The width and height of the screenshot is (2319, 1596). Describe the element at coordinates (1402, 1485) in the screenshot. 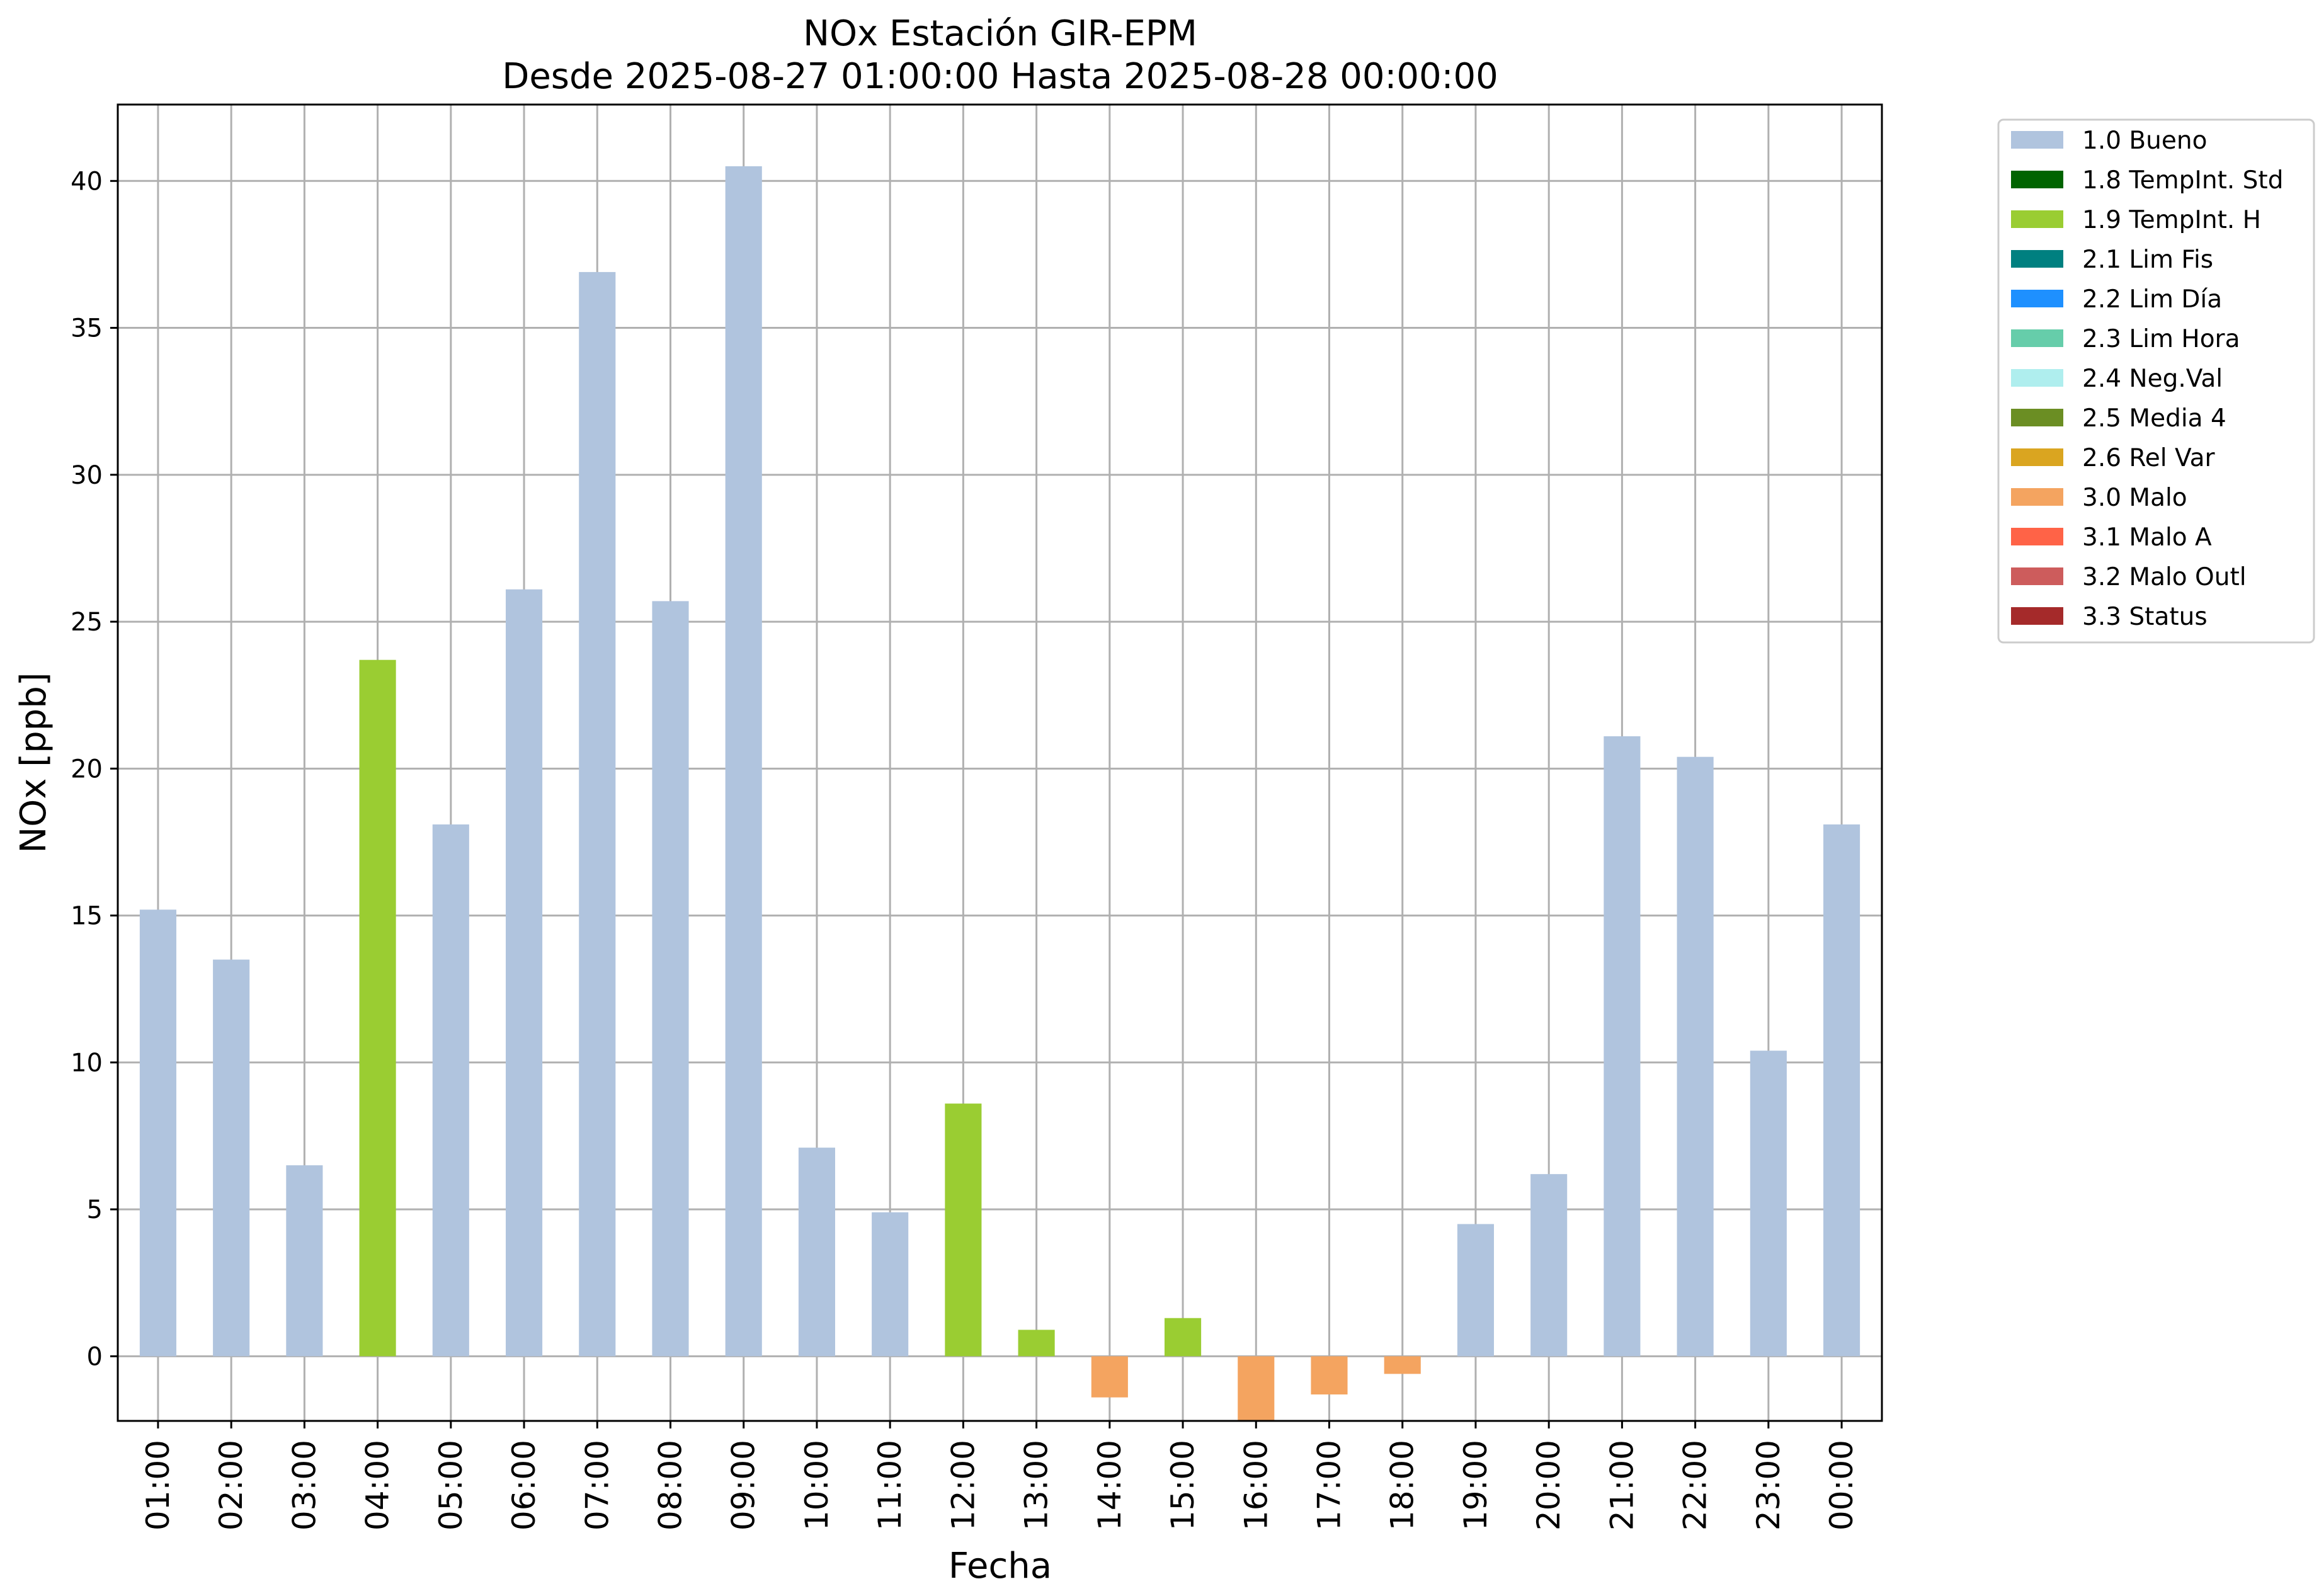

I see `x-tick-label: 18:00` at that location.